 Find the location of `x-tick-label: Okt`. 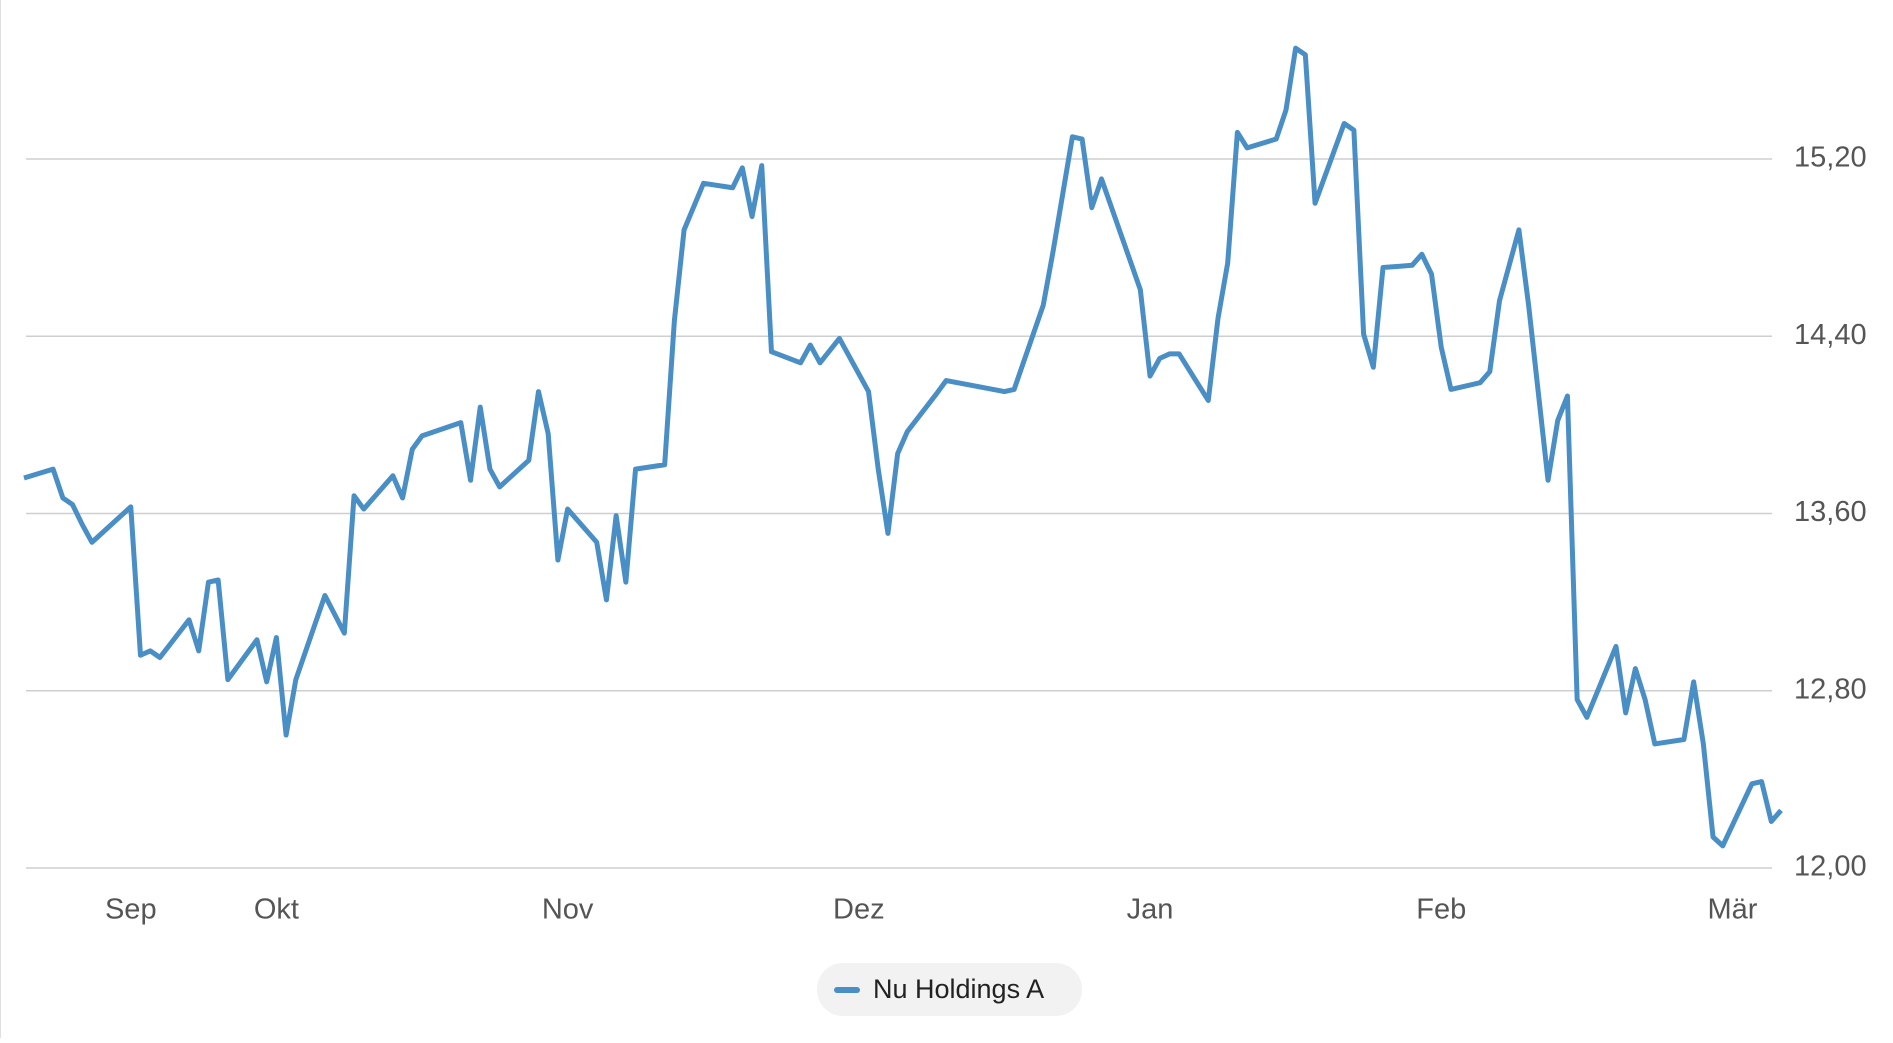

x-tick-label: Okt is located at coordinates (276, 910).